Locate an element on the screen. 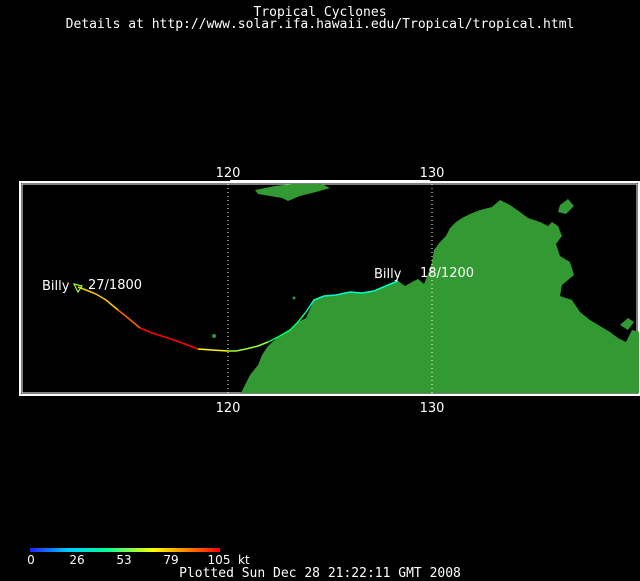 The height and width of the screenshot is (581, 640). lon-tick-top-130: 130 is located at coordinates (432, 173).